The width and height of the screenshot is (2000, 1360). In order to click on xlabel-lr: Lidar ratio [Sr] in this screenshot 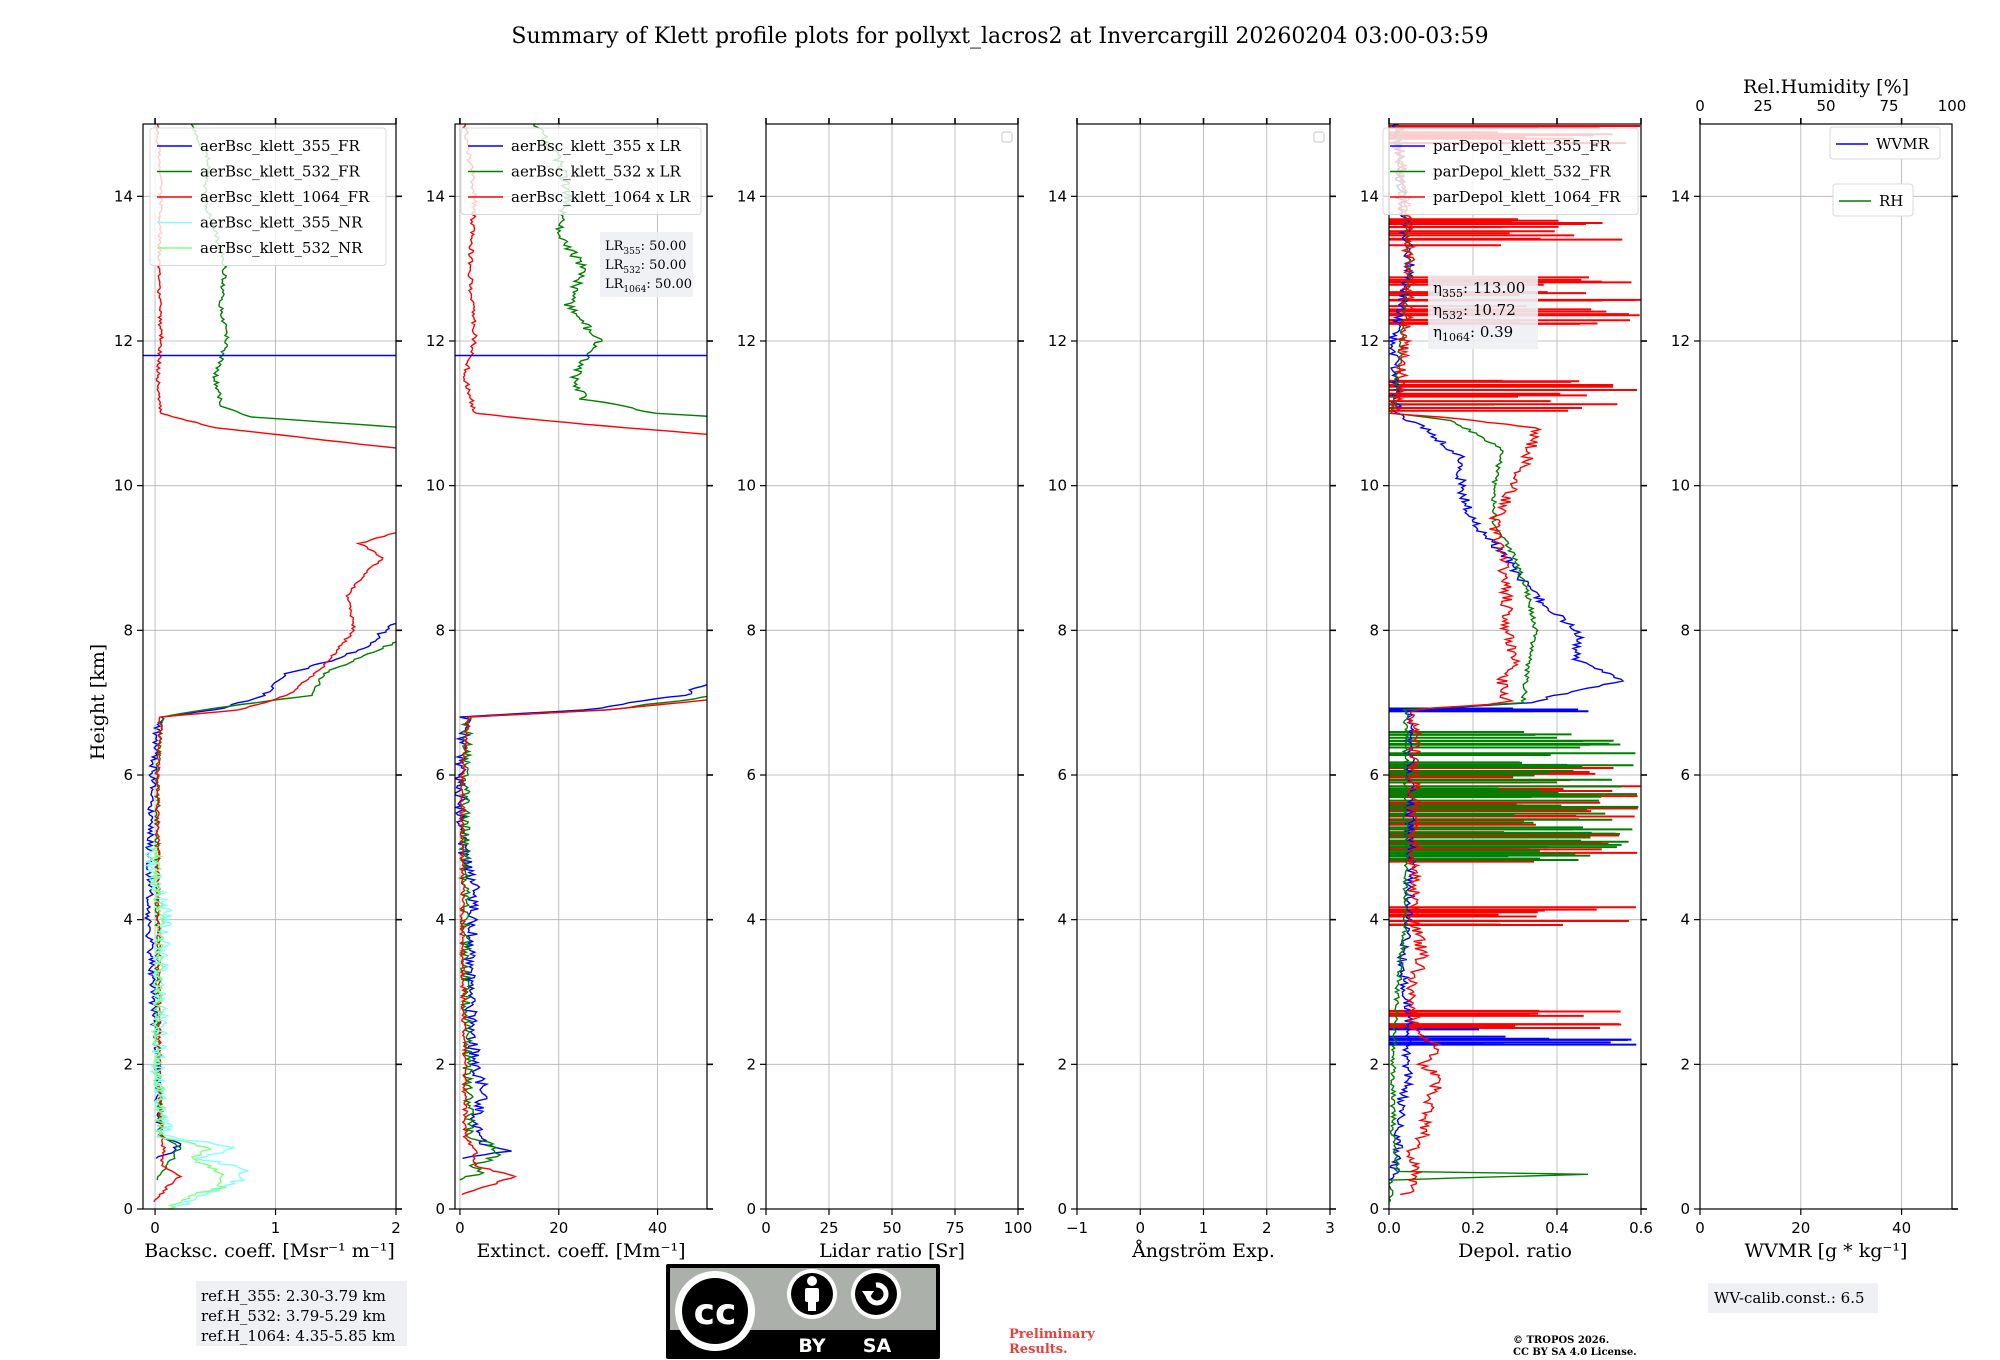, I will do `click(892, 1251)`.